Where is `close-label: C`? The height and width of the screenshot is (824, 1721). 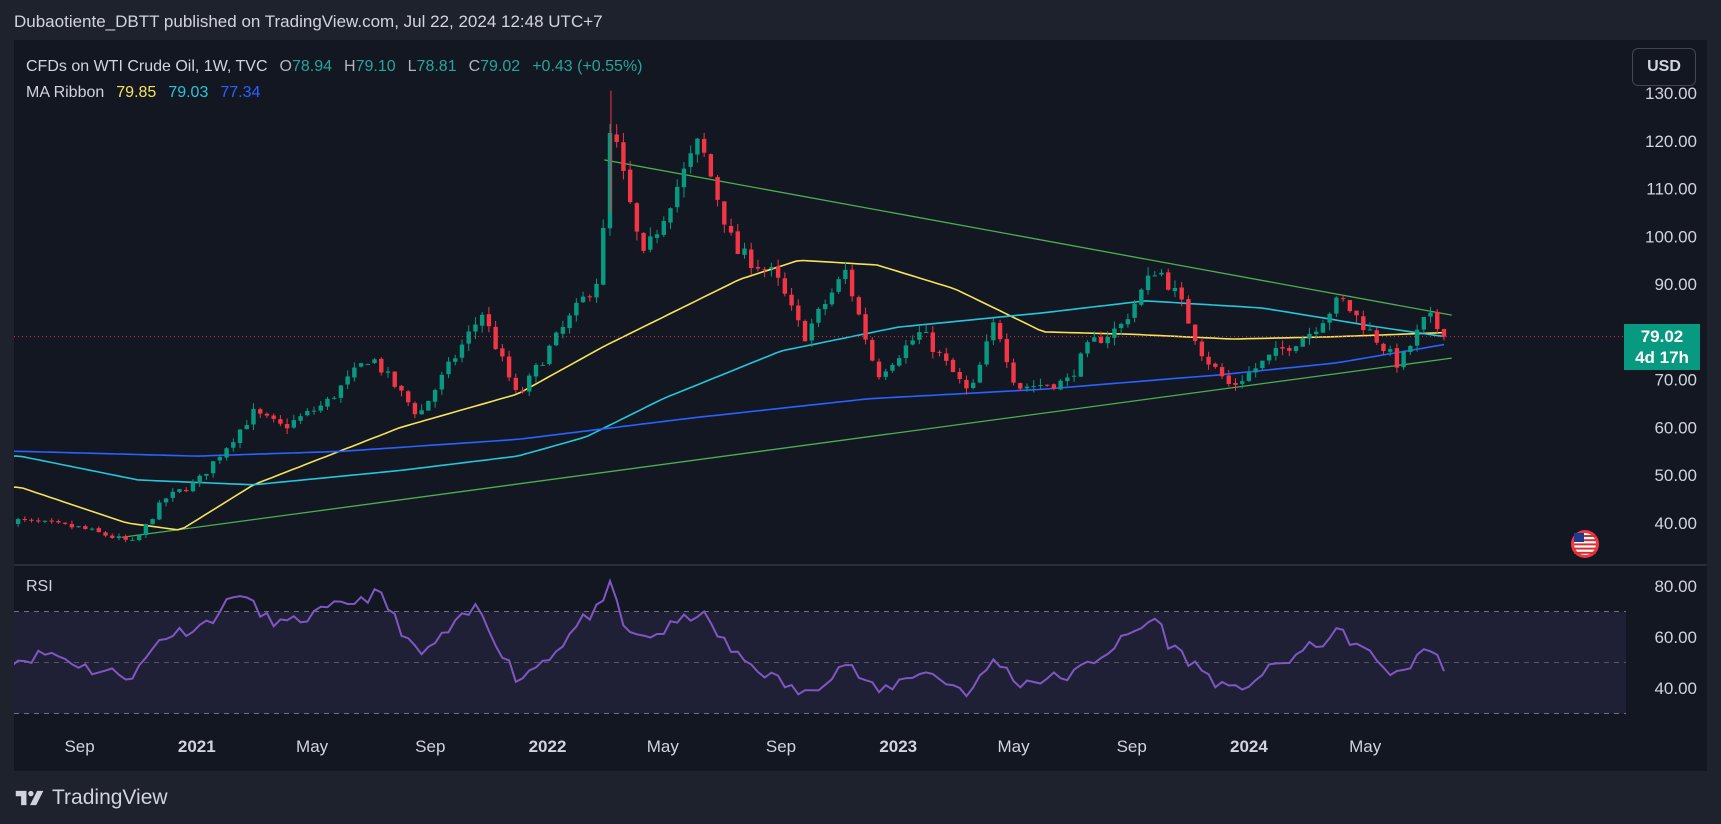
close-label: C is located at coordinates (474, 66).